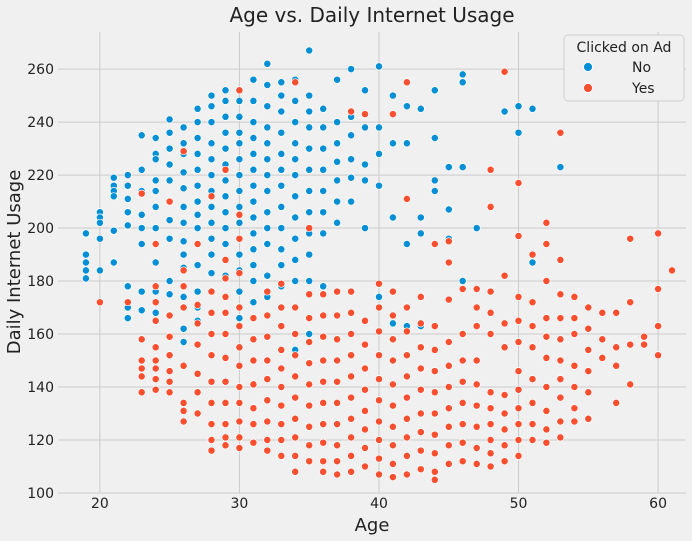 The image size is (692, 541). Describe the element at coordinates (40, 70) in the screenshot. I see `y-tick-label: 260` at that location.